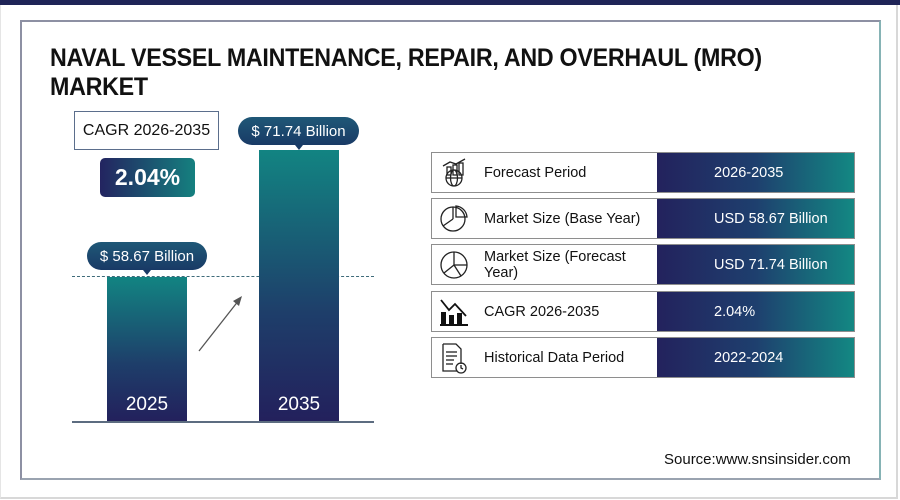 This screenshot has width=900, height=500. Describe the element at coordinates (298, 133) in the screenshot. I see `bar-value-label: $ 71.74 Billion` at that location.